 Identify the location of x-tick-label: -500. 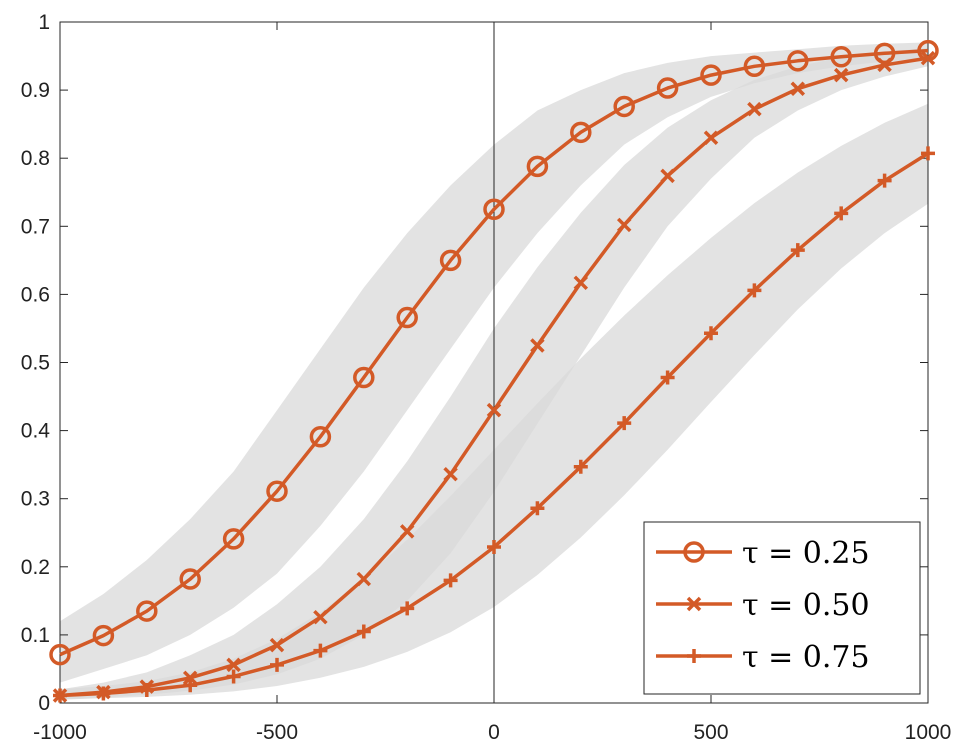
(277, 732).